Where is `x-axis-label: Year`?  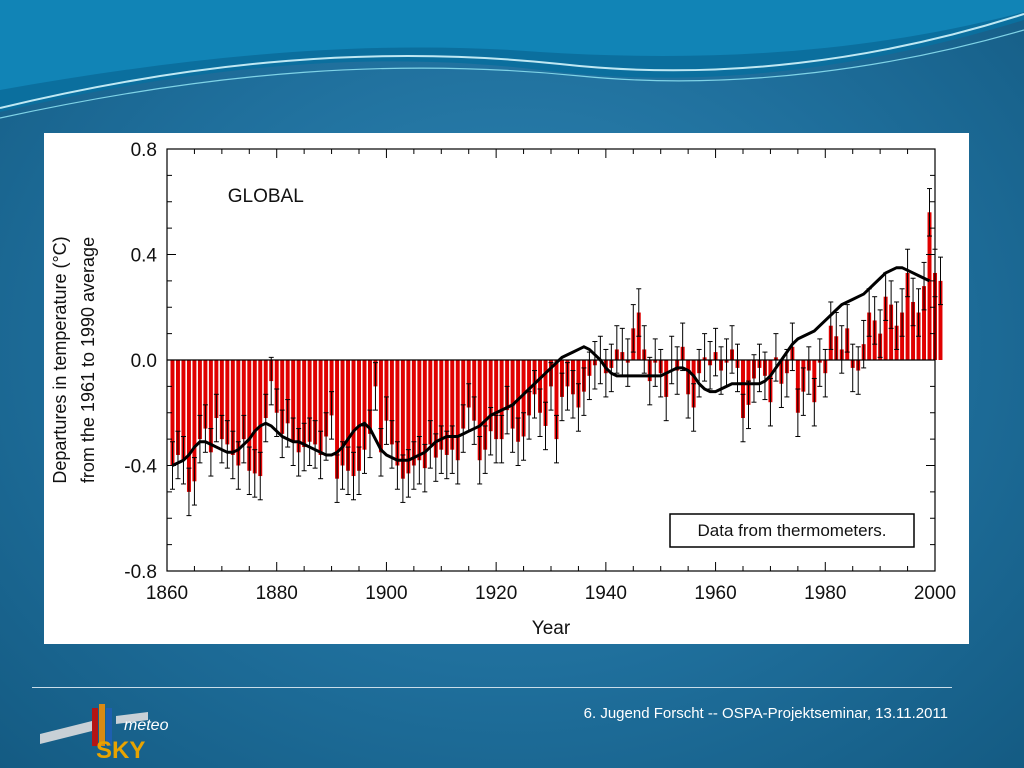 x-axis-label: Year is located at coordinates (551, 628).